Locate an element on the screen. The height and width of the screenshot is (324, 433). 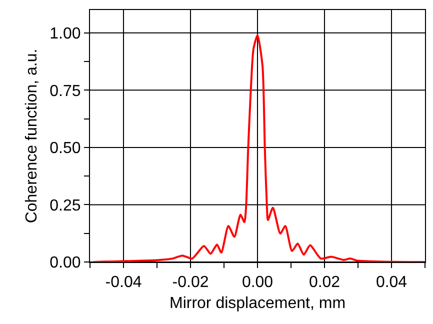
y-tick-label: 0.50 is located at coordinates (65, 149).